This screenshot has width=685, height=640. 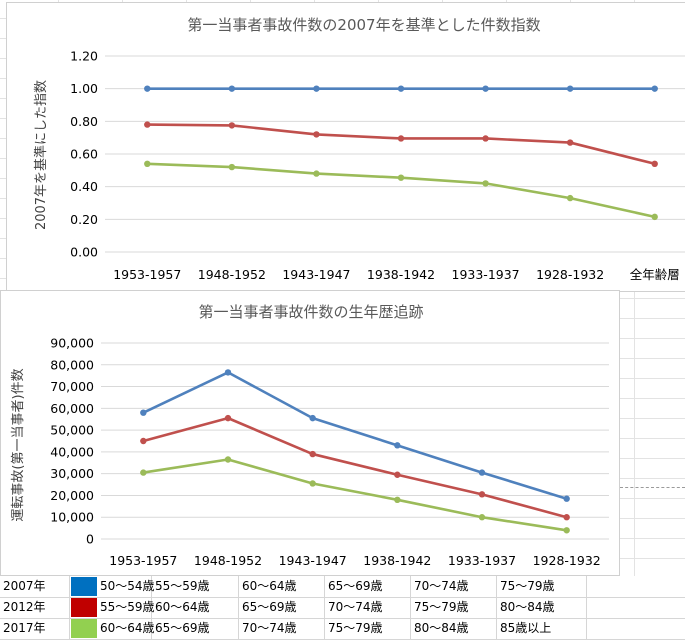 I want to click on legend-year: 2012年, so click(x=35, y=607).